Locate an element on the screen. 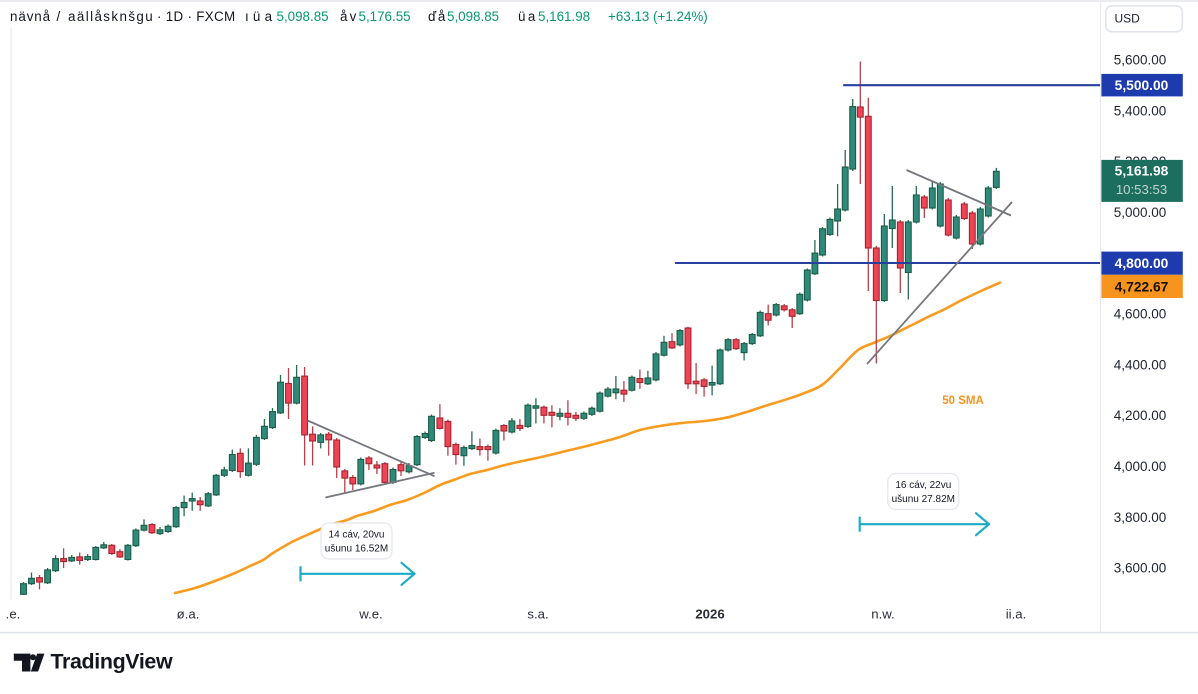  svg-text: 5,000.00 is located at coordinates (1140, 212).